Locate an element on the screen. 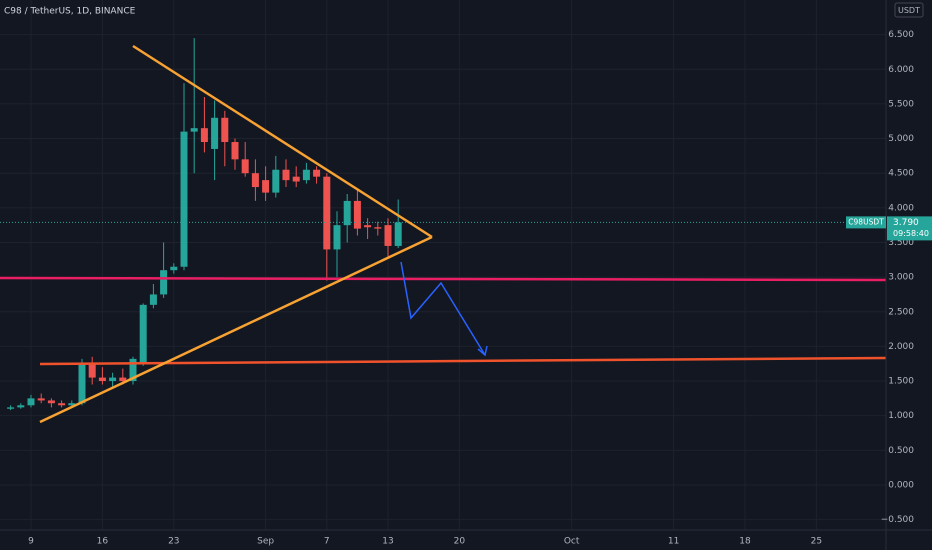 The image size is (932, 550). countdown-label: 09:58:40 is located at coordinates (911, 233).